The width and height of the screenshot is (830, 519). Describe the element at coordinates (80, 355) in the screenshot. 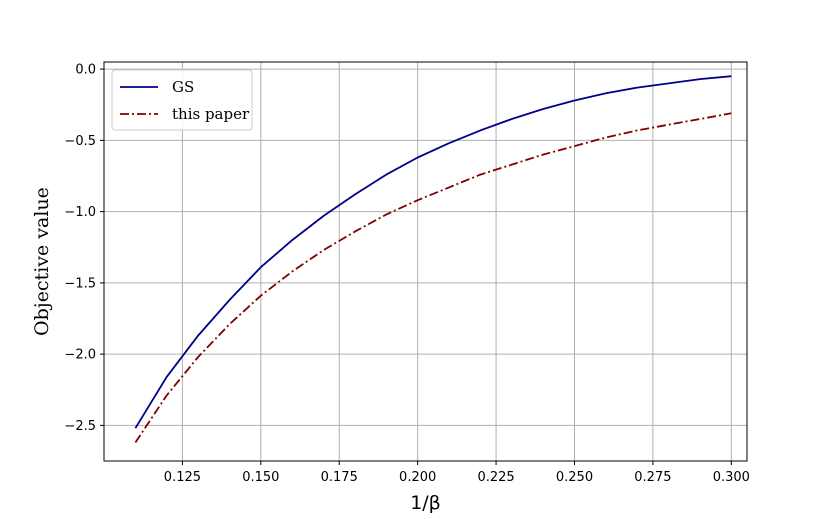

I see `y-tick-label: −2.0` at that location.